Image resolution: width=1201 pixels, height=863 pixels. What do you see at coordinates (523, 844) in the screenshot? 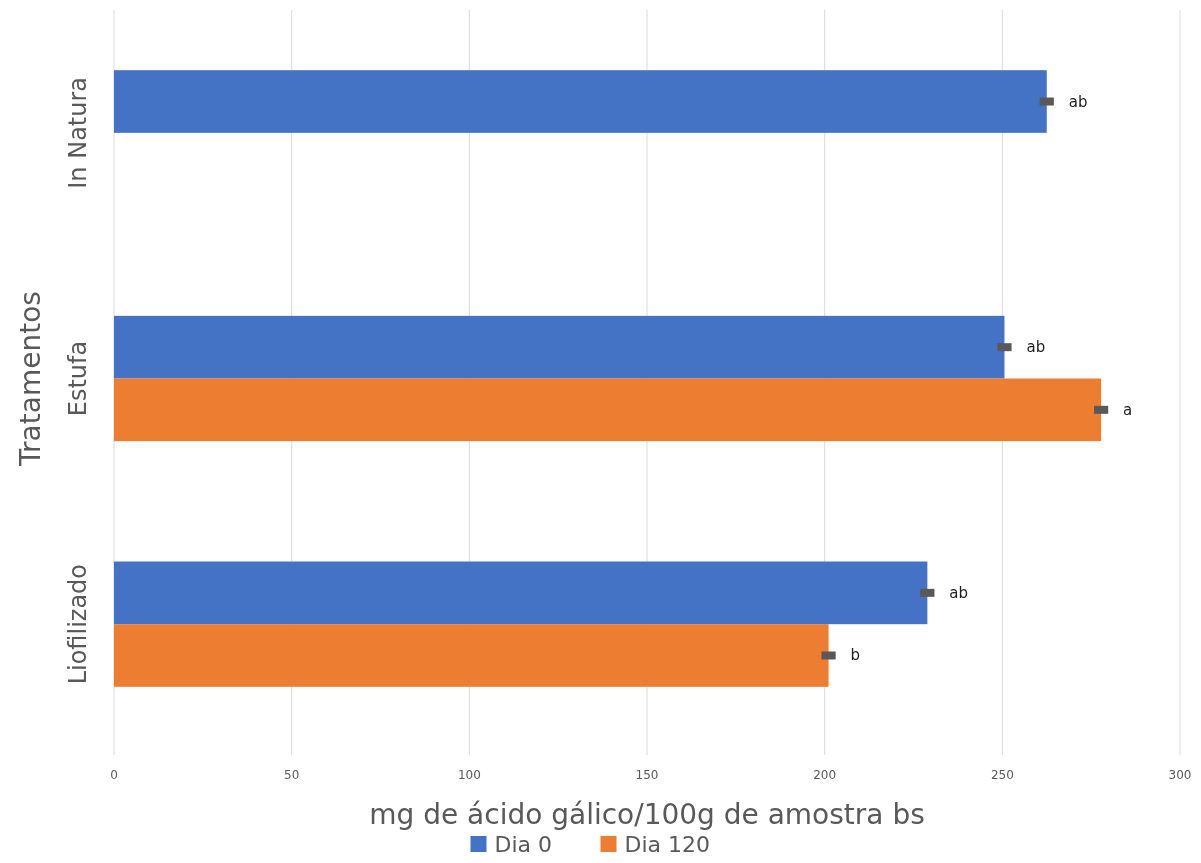
I see `legend-label: Dia 0` at bounding box center [523, 844].